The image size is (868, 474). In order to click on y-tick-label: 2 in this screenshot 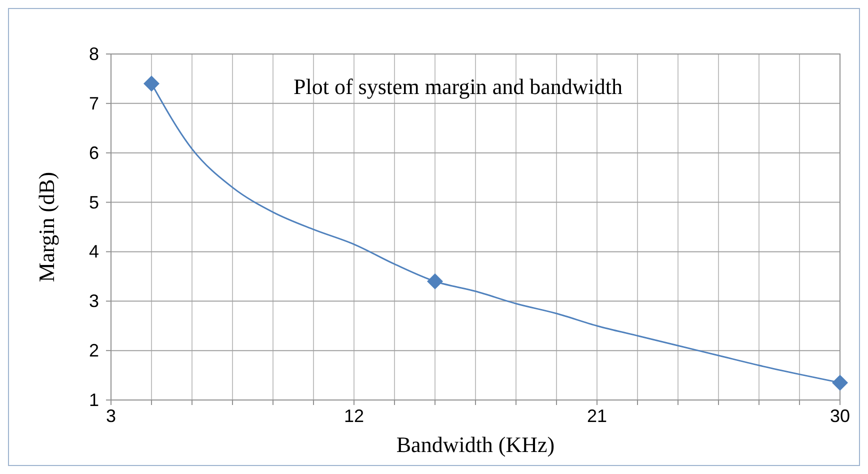, I will do `click(93, 350)`.